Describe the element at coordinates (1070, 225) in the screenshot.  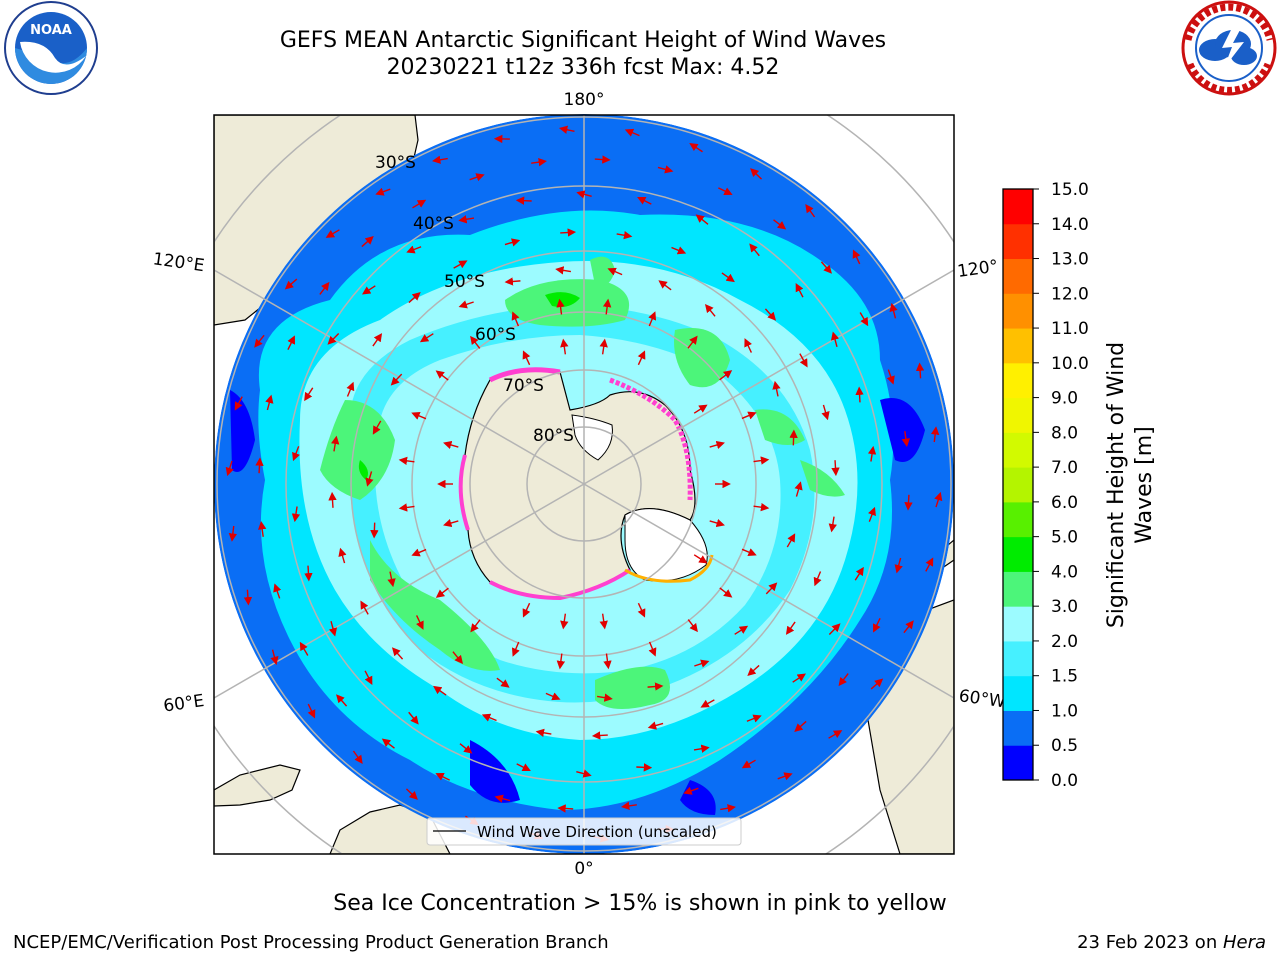
I see `colorbar-tick-label: 14.0` at that location.